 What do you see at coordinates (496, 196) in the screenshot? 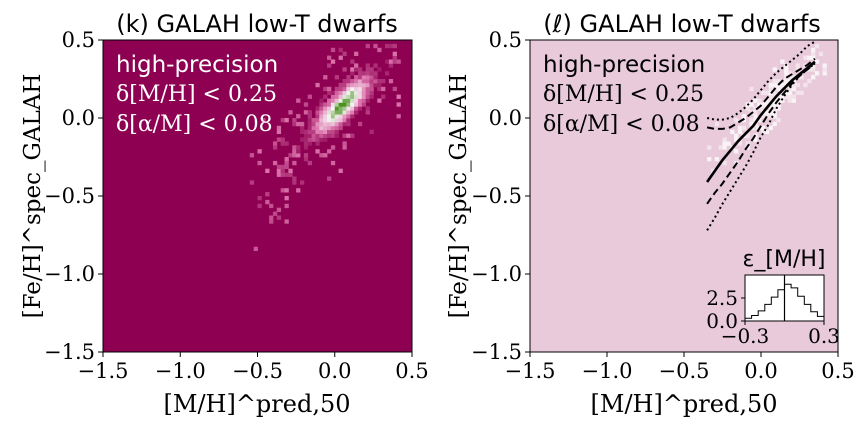
I see `panel-l-y-tick-label: −0.5` at bounding box center [496, 196].